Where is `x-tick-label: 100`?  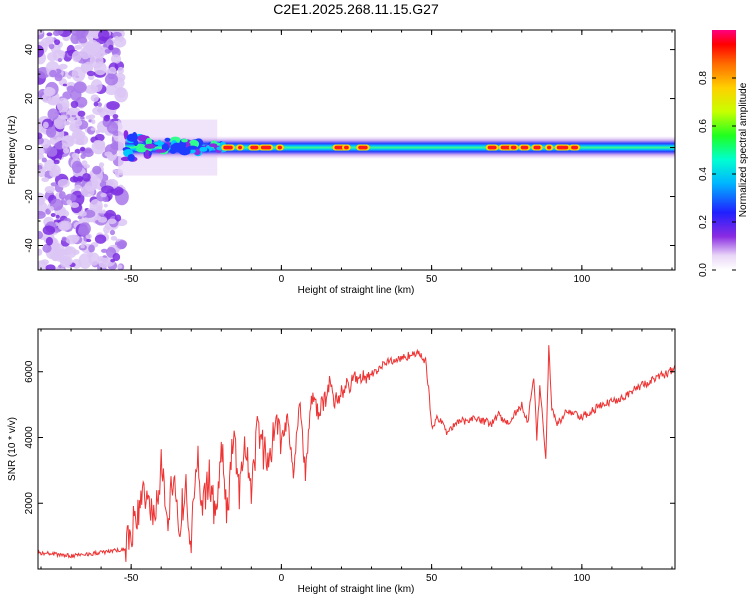
x-tick-label: 100 is located at coordinates (582, 578).